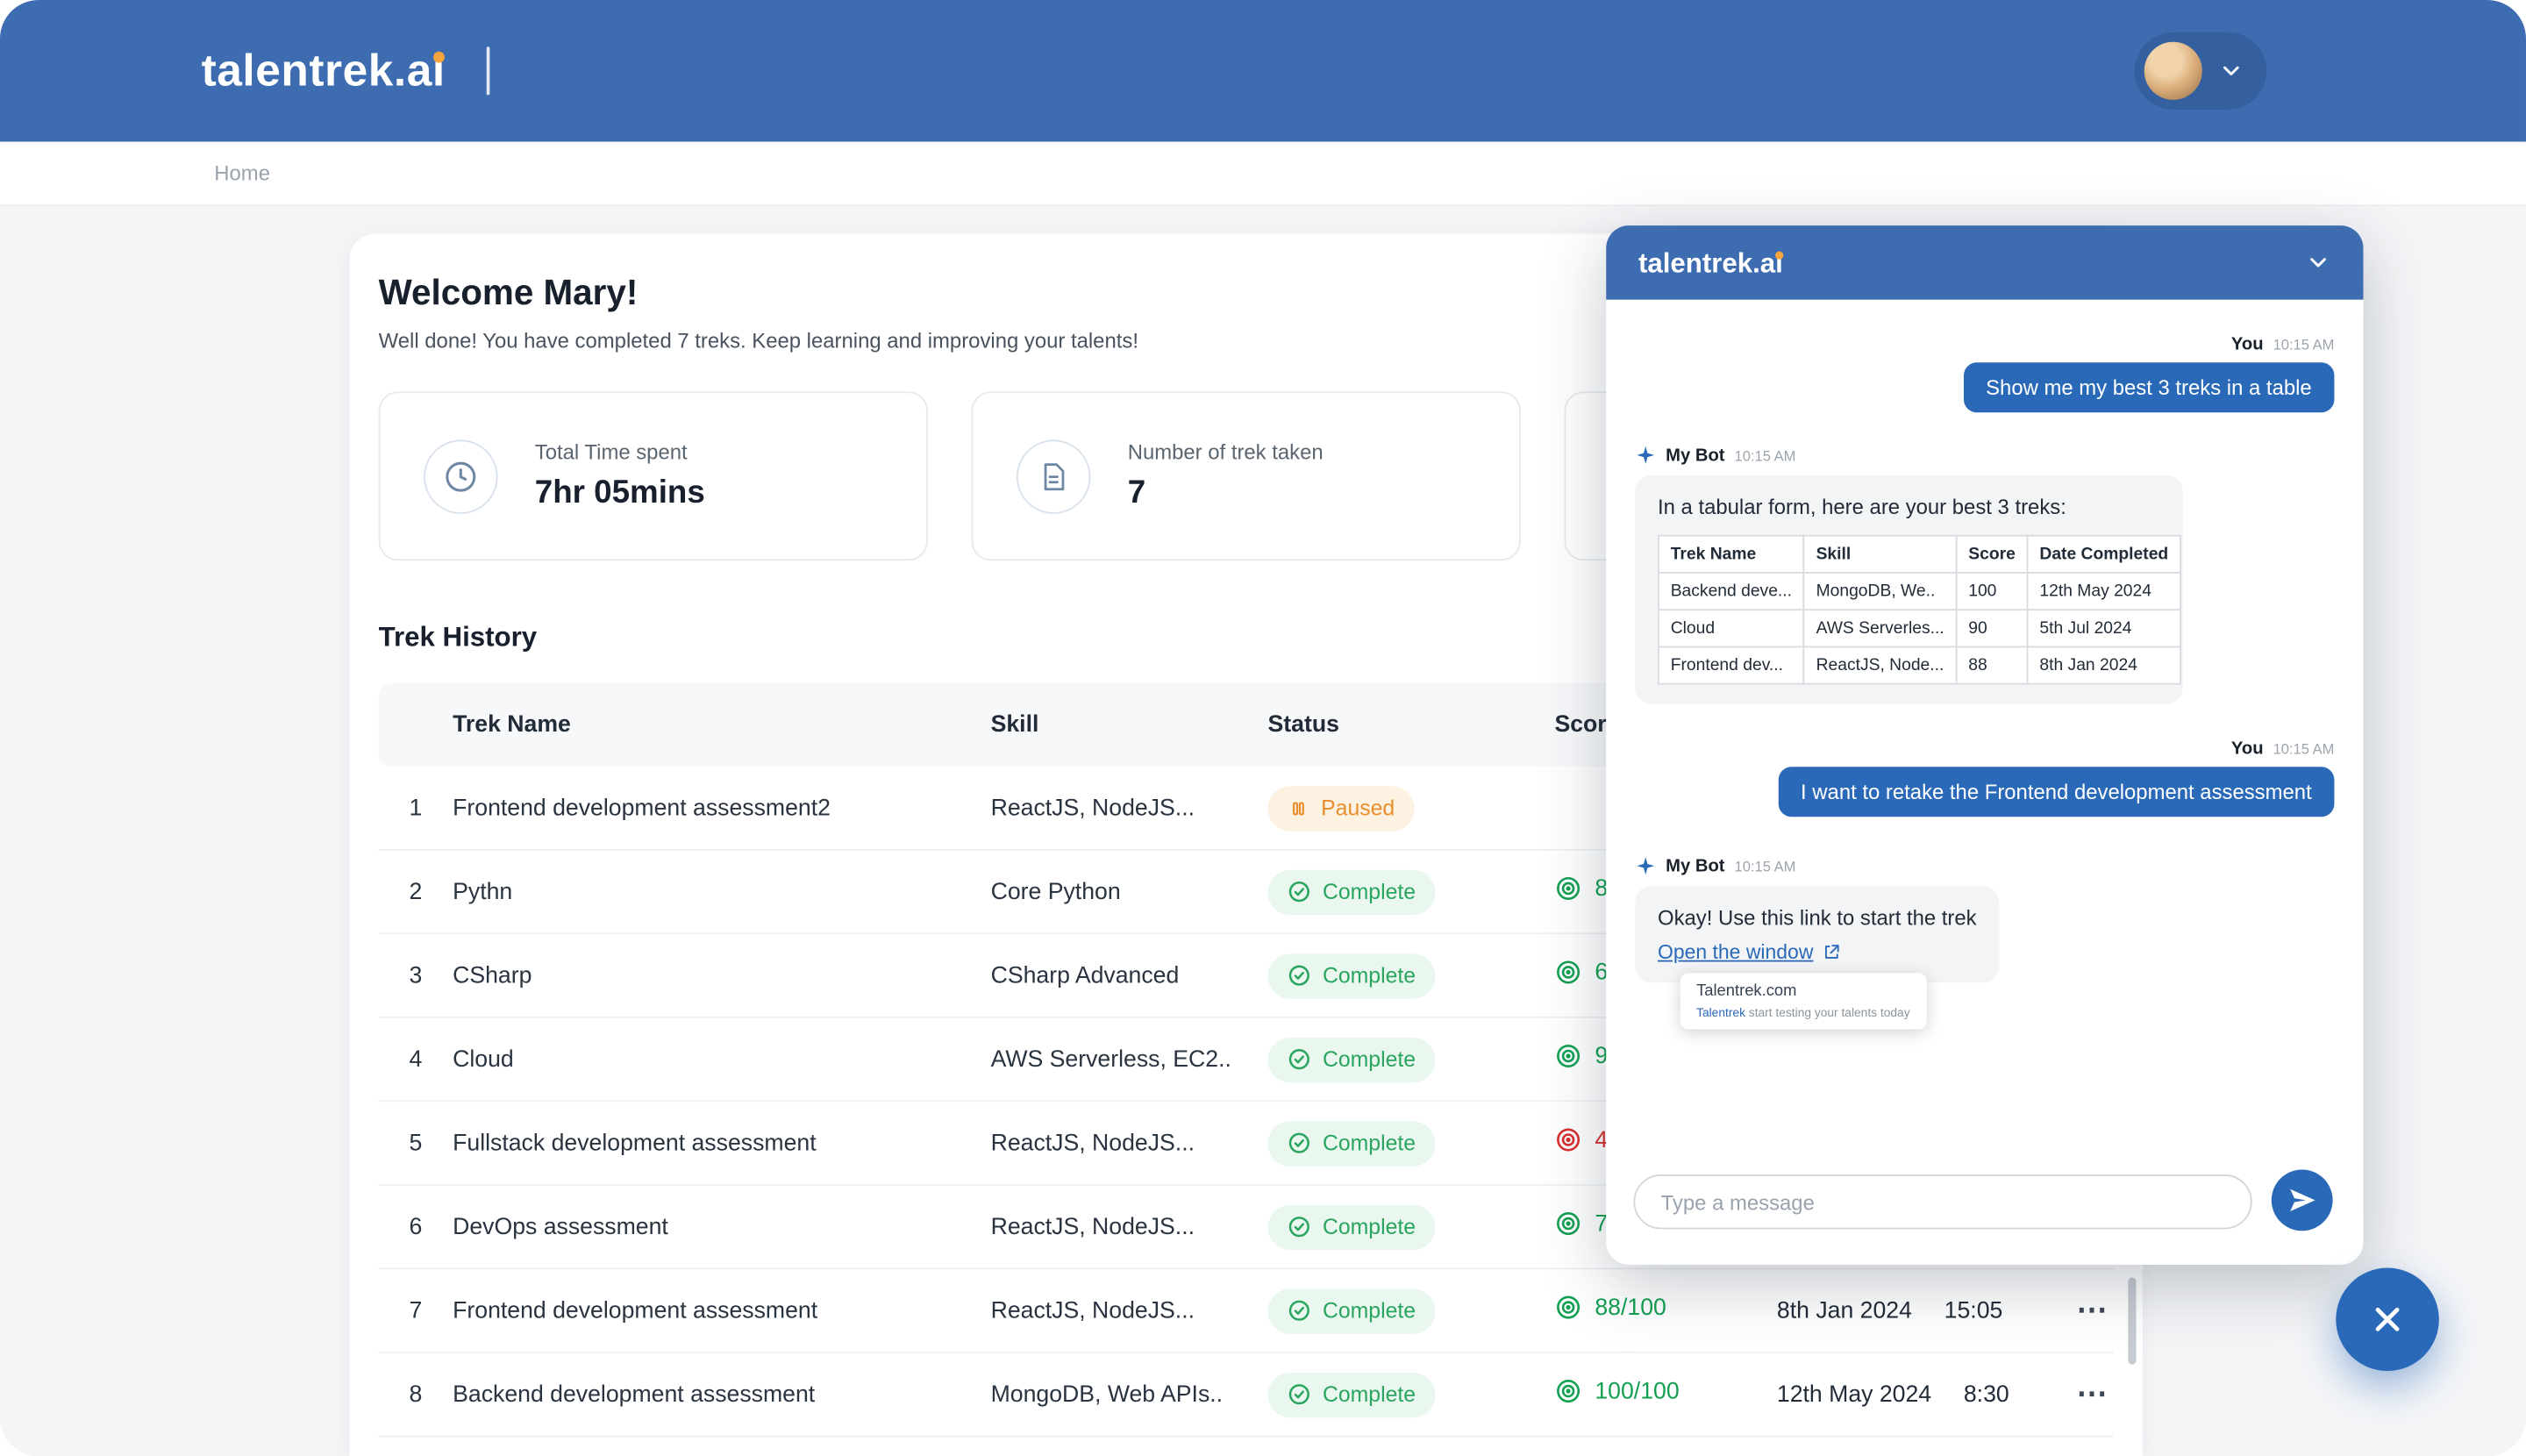 The image size is (2526, 1456). Describe the element at coordinates (2132, 1321) in the screenshot. I see `scrollbar-thumb` at that location.